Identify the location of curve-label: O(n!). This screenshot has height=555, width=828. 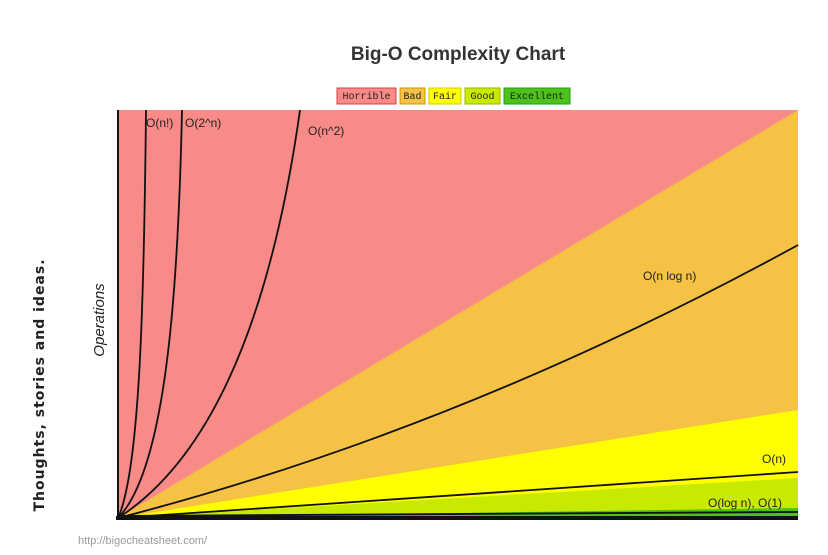
(159, 123).